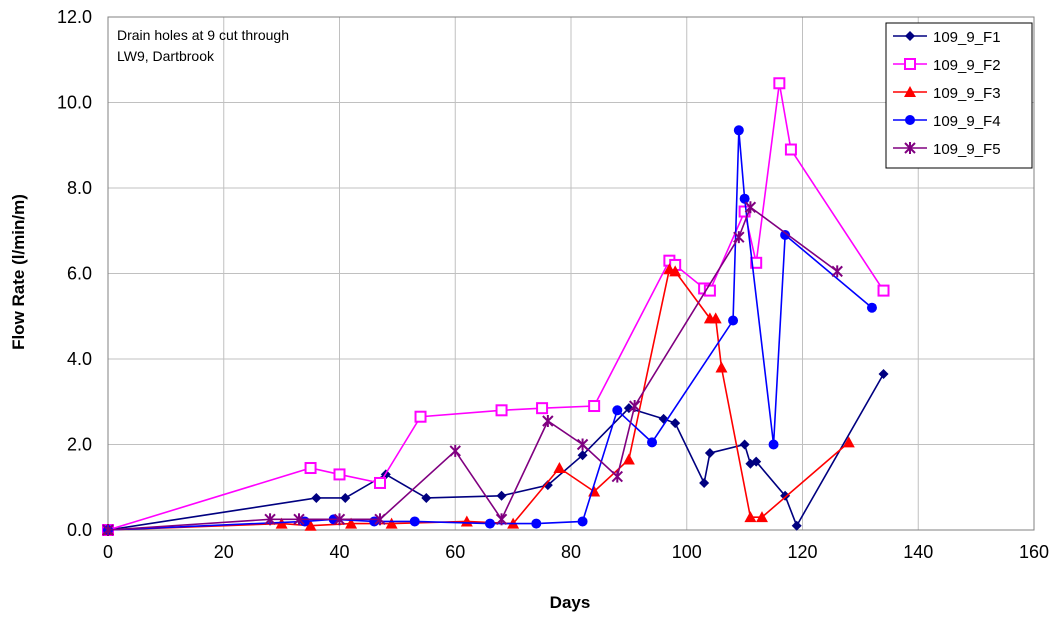 The width and height of the screenshot is (1059, 620). Describe the element at coordinates (79, 274) in the screenshot. I see `y-tick-label: 6.0` at that location.